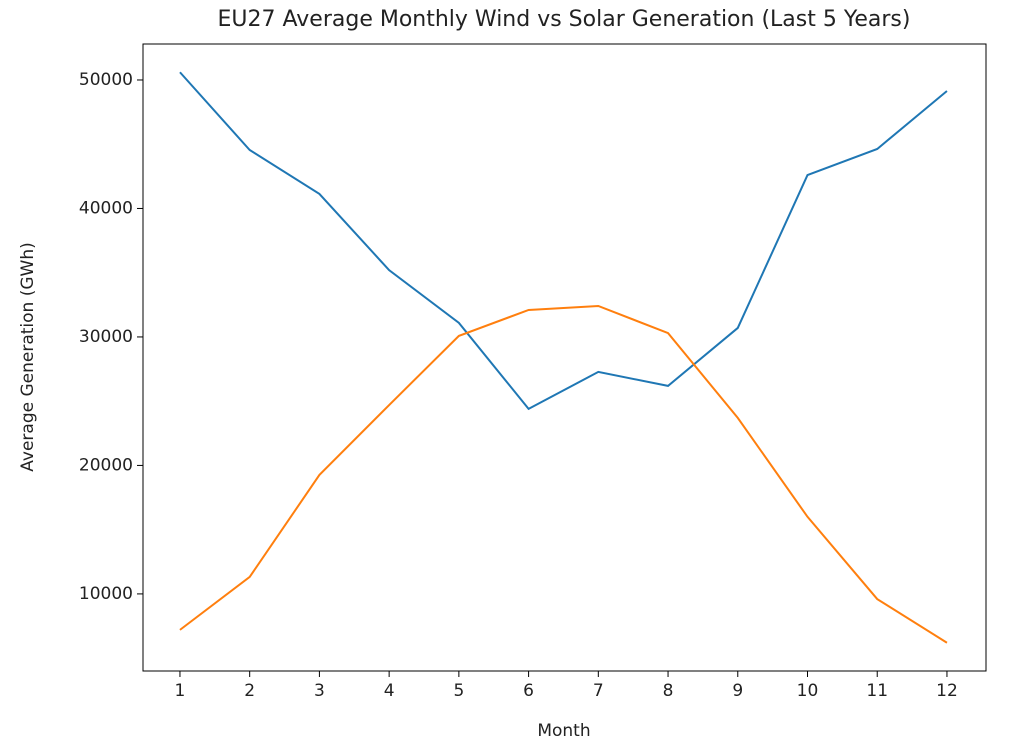 Image resolution: width=1024 pixels, height=746 pixels. Describe the element at coordinates (668, 691) in the screenshot. I see `x-tick-label: 8` at that location.